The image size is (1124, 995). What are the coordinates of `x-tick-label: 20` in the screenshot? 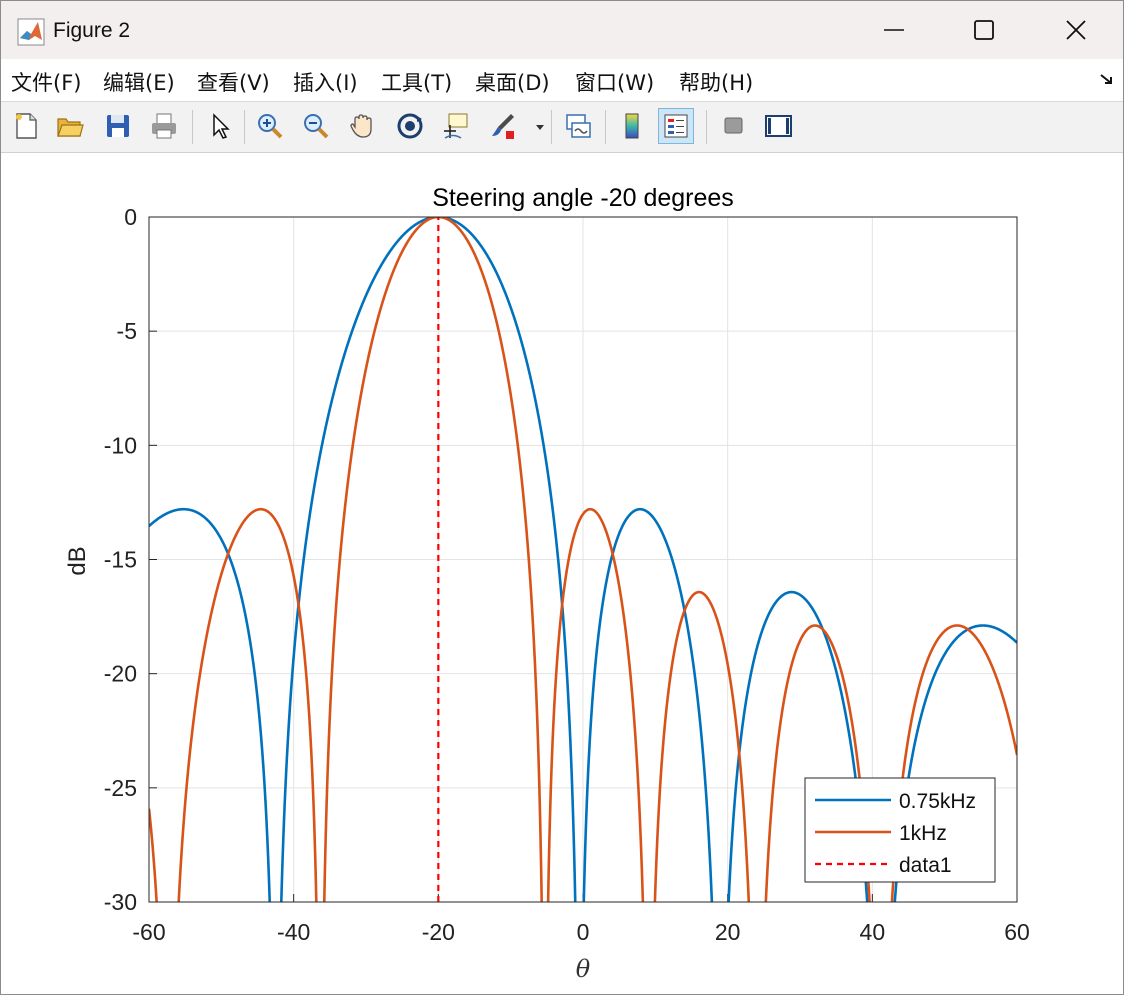 It's located at (728, 932).